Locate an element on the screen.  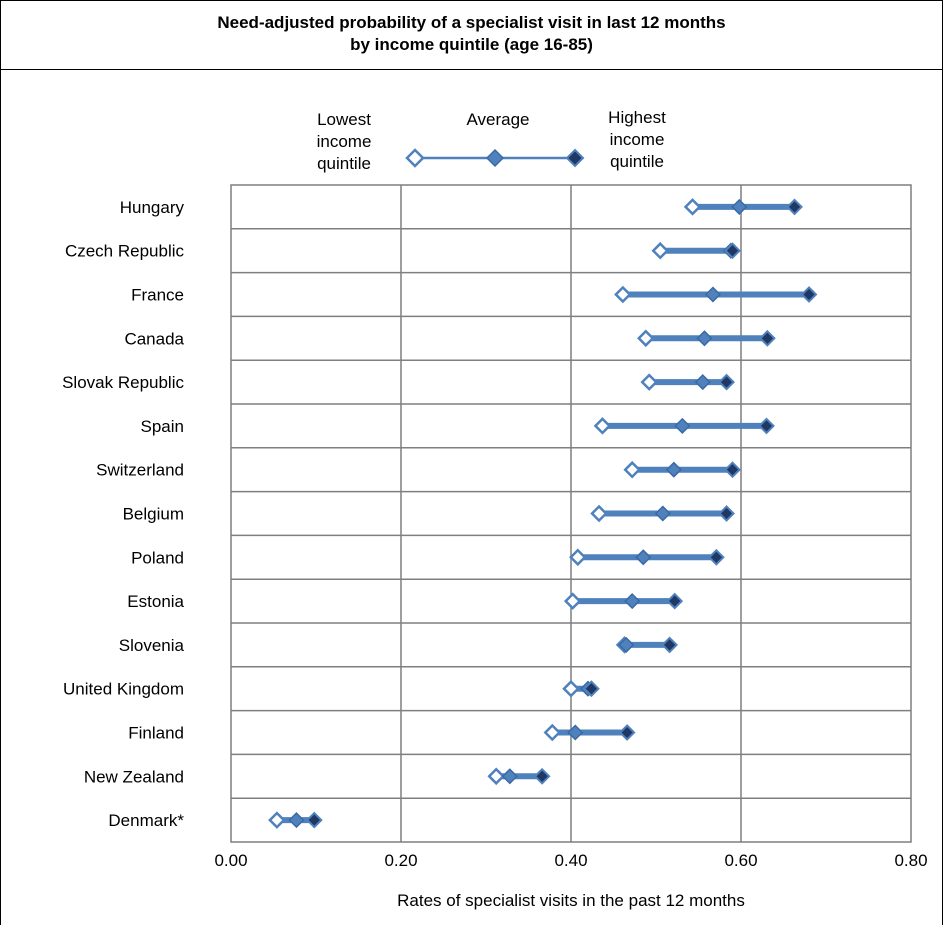
legend-average-label: Average is located at coordinates (497, 119).